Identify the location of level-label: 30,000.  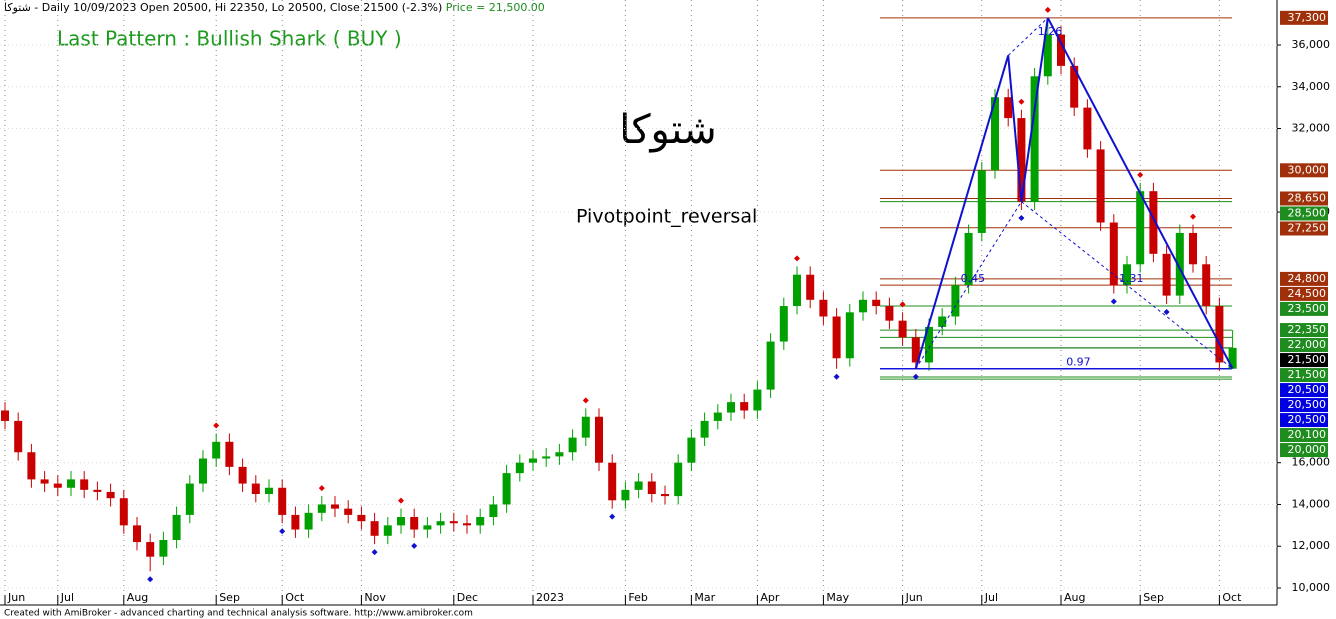
(1307, 169).